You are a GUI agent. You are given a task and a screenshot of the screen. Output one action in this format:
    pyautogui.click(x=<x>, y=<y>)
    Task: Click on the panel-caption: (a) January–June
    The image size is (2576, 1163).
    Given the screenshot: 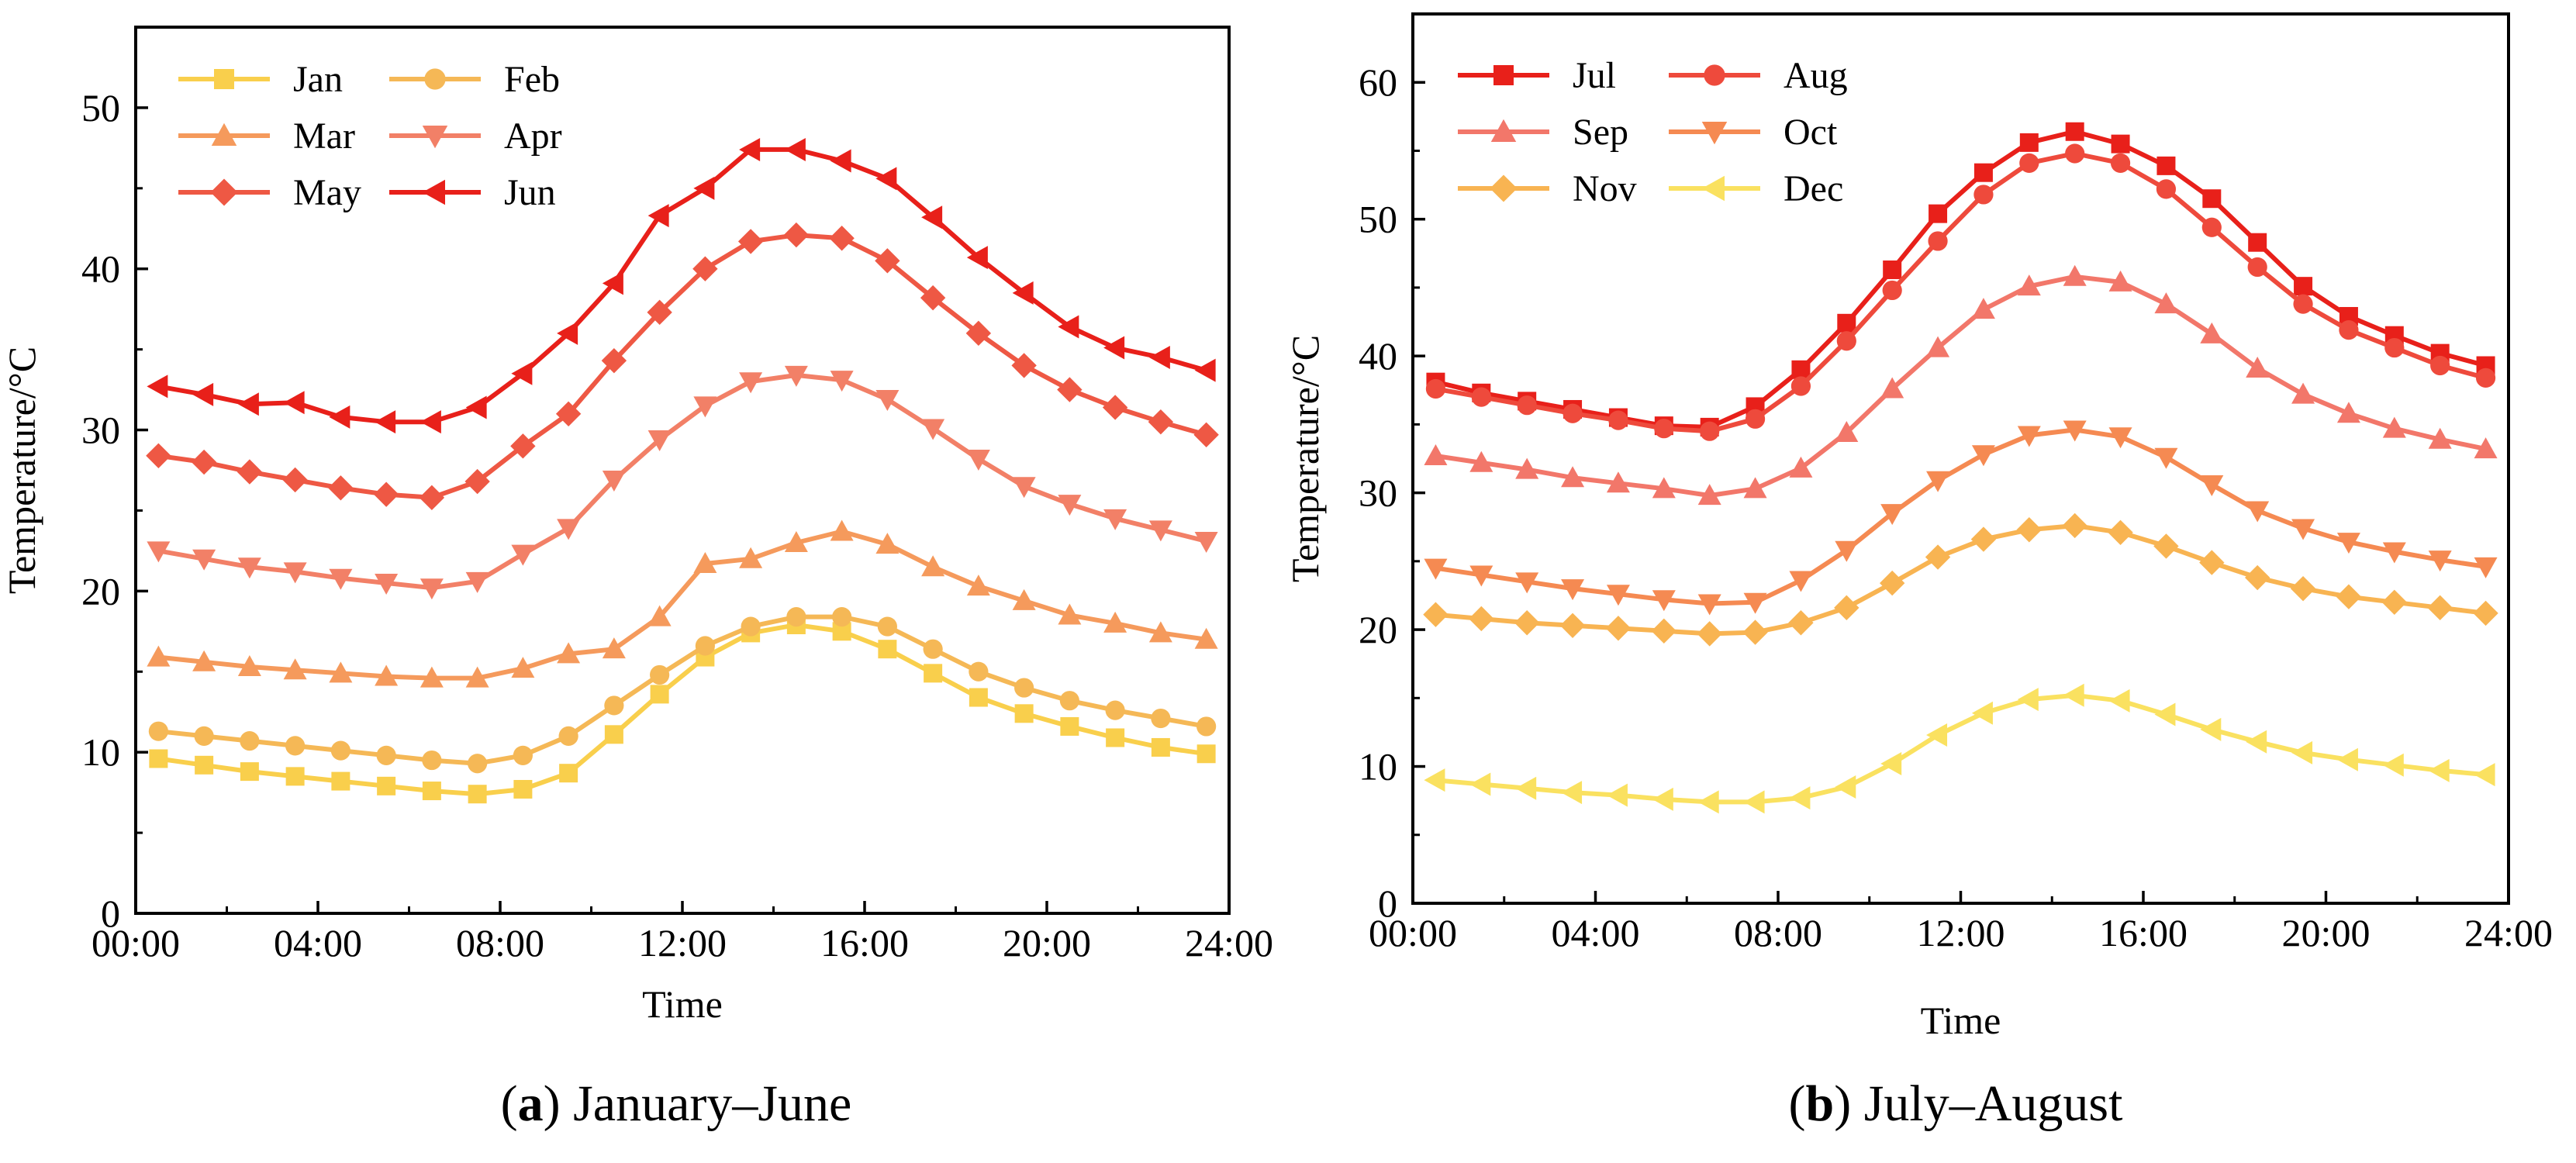 What is the action you would take?
    pyautogui.click(x=676, y=1103)
    